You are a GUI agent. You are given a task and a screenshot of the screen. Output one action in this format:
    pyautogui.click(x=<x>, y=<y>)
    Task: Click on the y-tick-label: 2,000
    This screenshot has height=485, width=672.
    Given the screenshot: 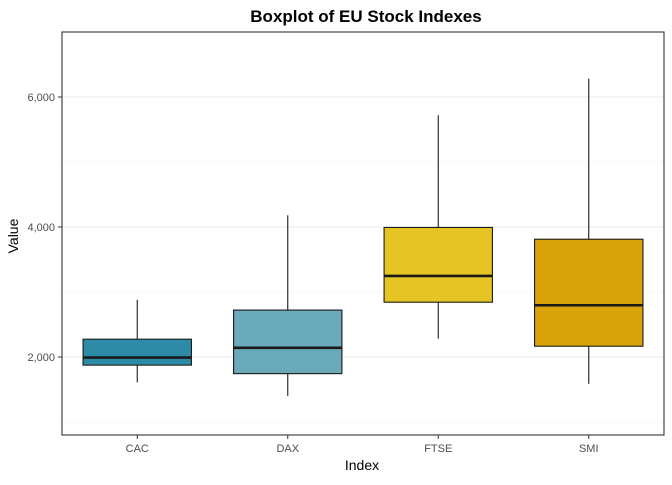 What is the action you would take?
    pyautogui.click(x=41, y=358)
    